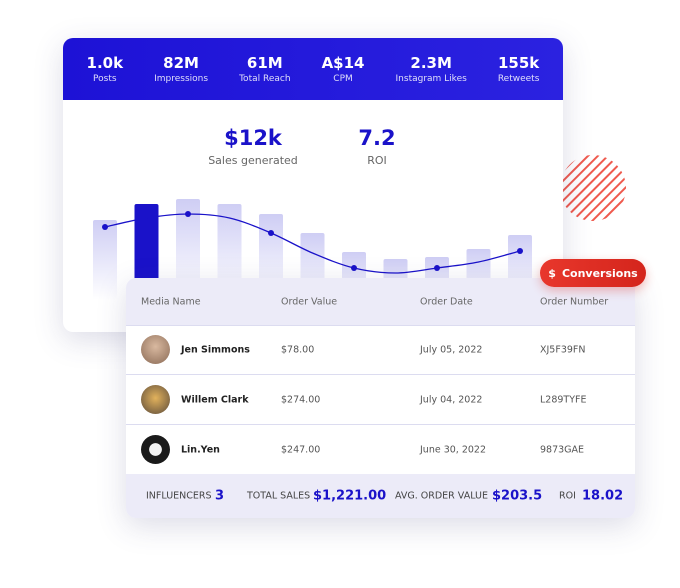 The image size is (680, 588). Describe the element at coordinates (593, 188) in the screenshot. I see `striped-circle` at that location.